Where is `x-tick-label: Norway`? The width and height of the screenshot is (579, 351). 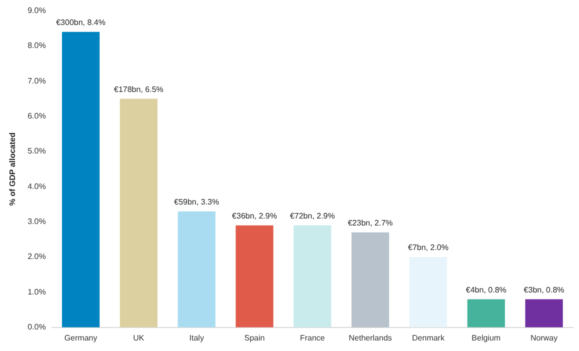
x-tick-label: Norway is located at coordinates (544, 337).